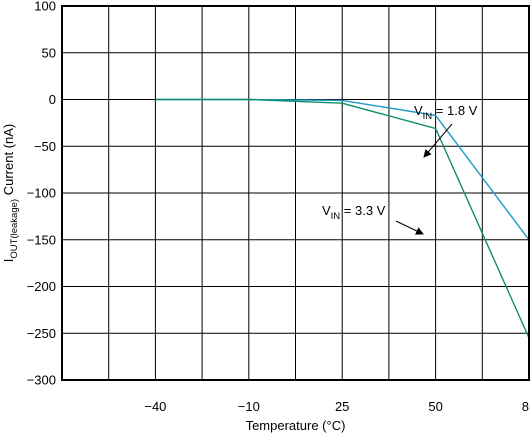  I want to click on x-tick-labels: −40 −10 25 50 85, so click(337, 406).